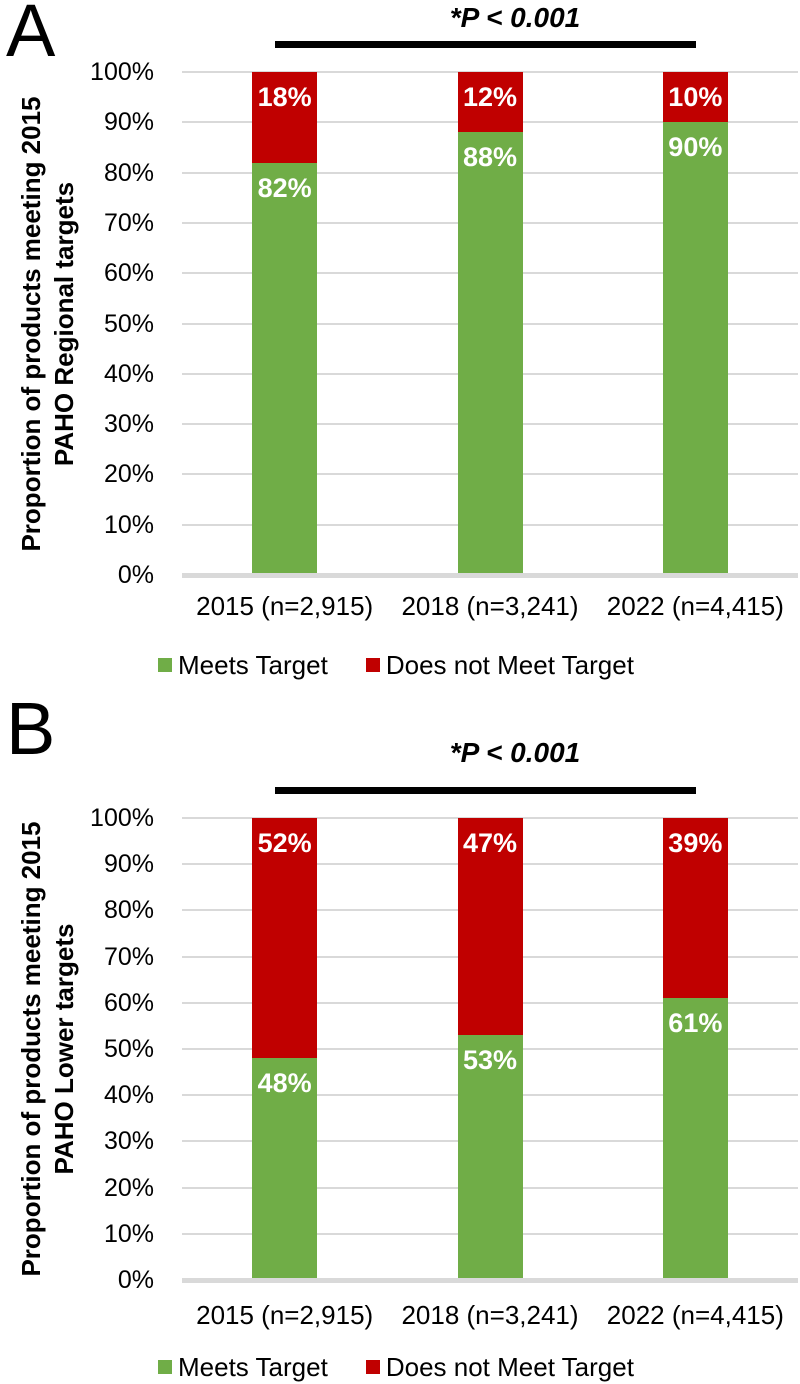 The width and height of the screenshot is (800, 1384). Describe the element at coordinates (695, 348) in the screenshot. I see `bar-segment-meets-target: 90%` at that location.